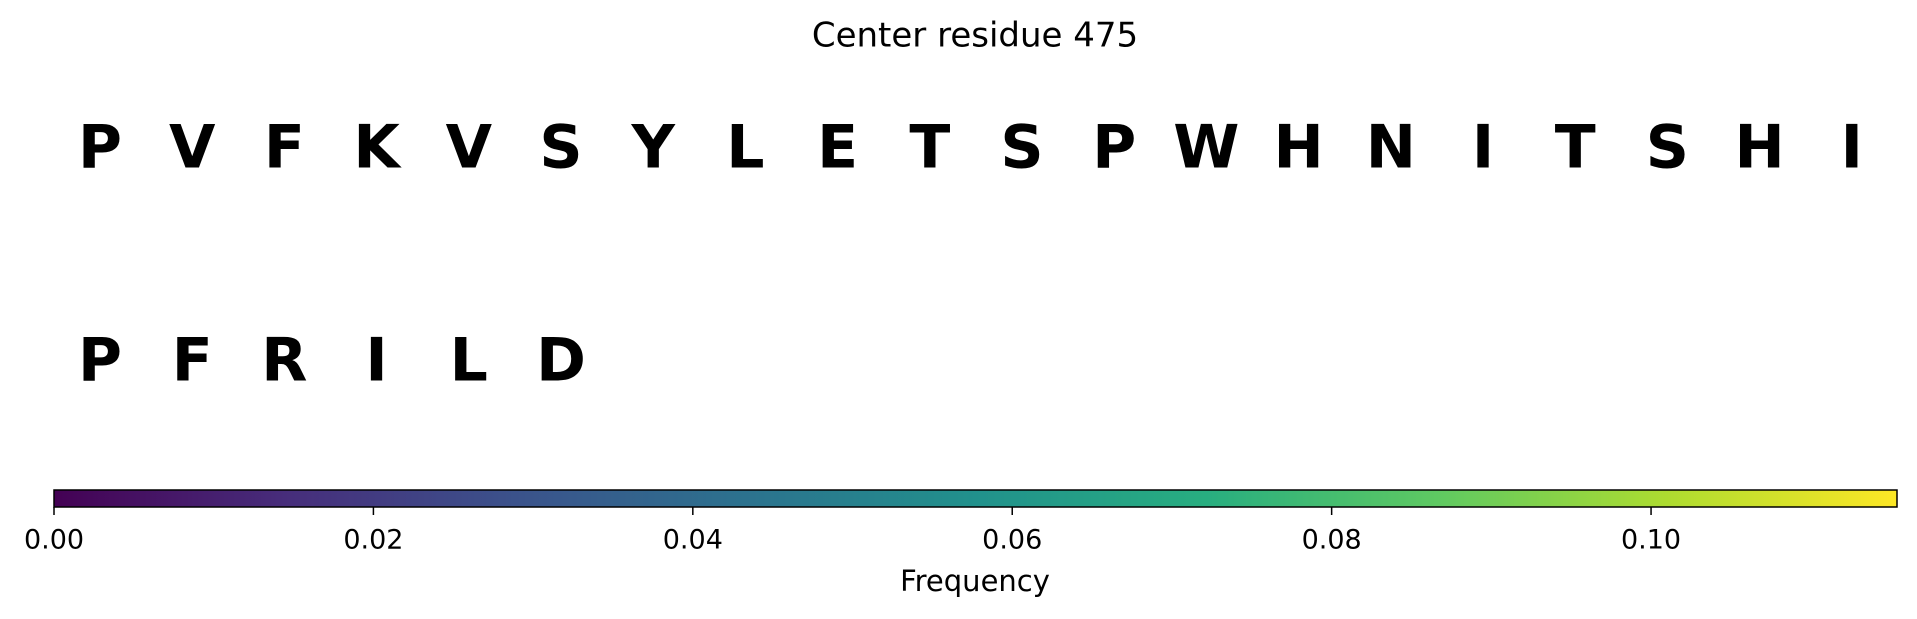 The width and height of the screenshot is (1917, 619). Describe the element at coordinates (1332, 540) in the screenshot. I see `x-tick-label: 0.08` at that location.